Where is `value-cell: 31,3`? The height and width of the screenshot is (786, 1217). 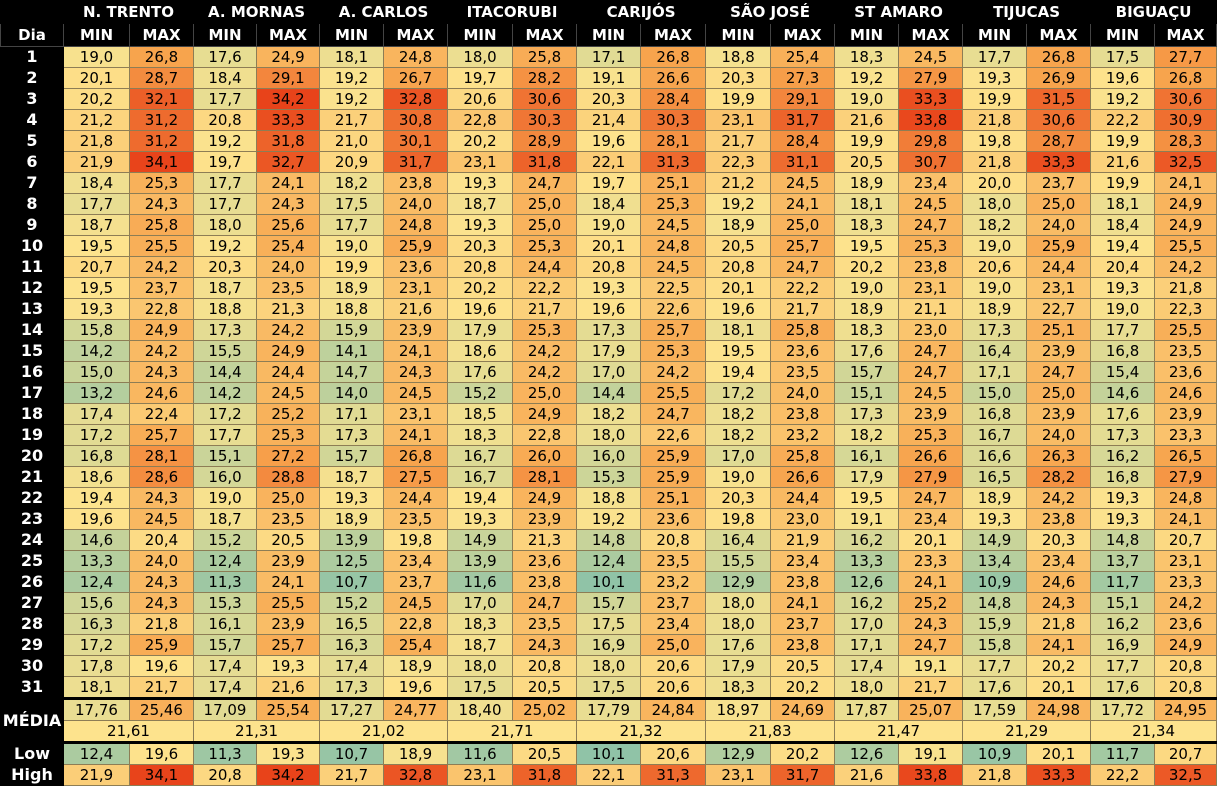 value-cell: 31,3 is located at coordinates (673, 162).